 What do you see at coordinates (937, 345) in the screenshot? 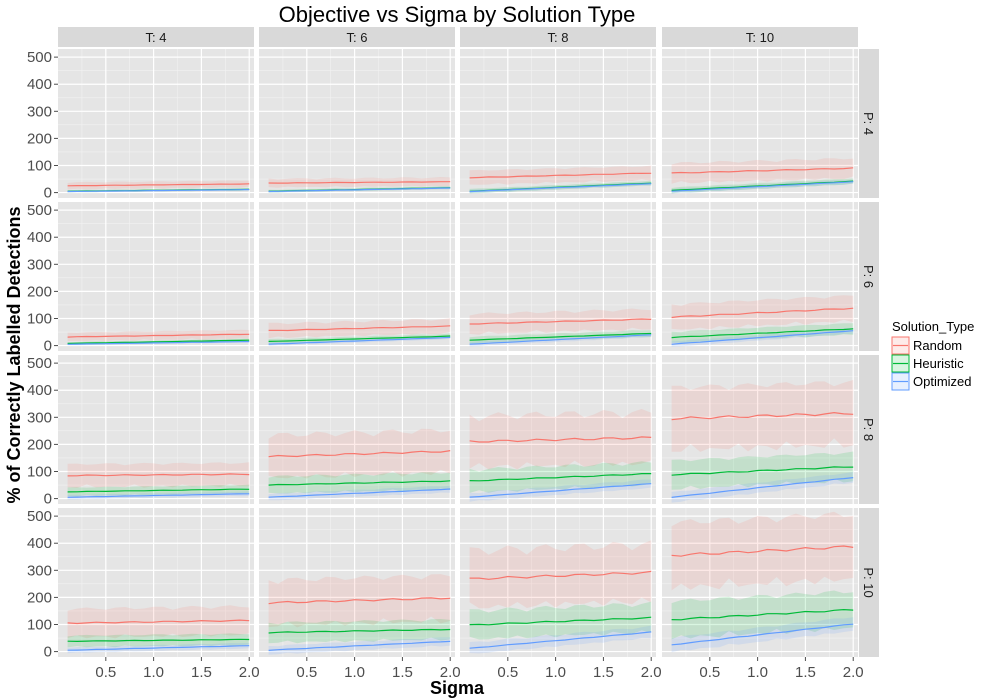
I see `legend-label: Random` at bounding box center [937, 345].